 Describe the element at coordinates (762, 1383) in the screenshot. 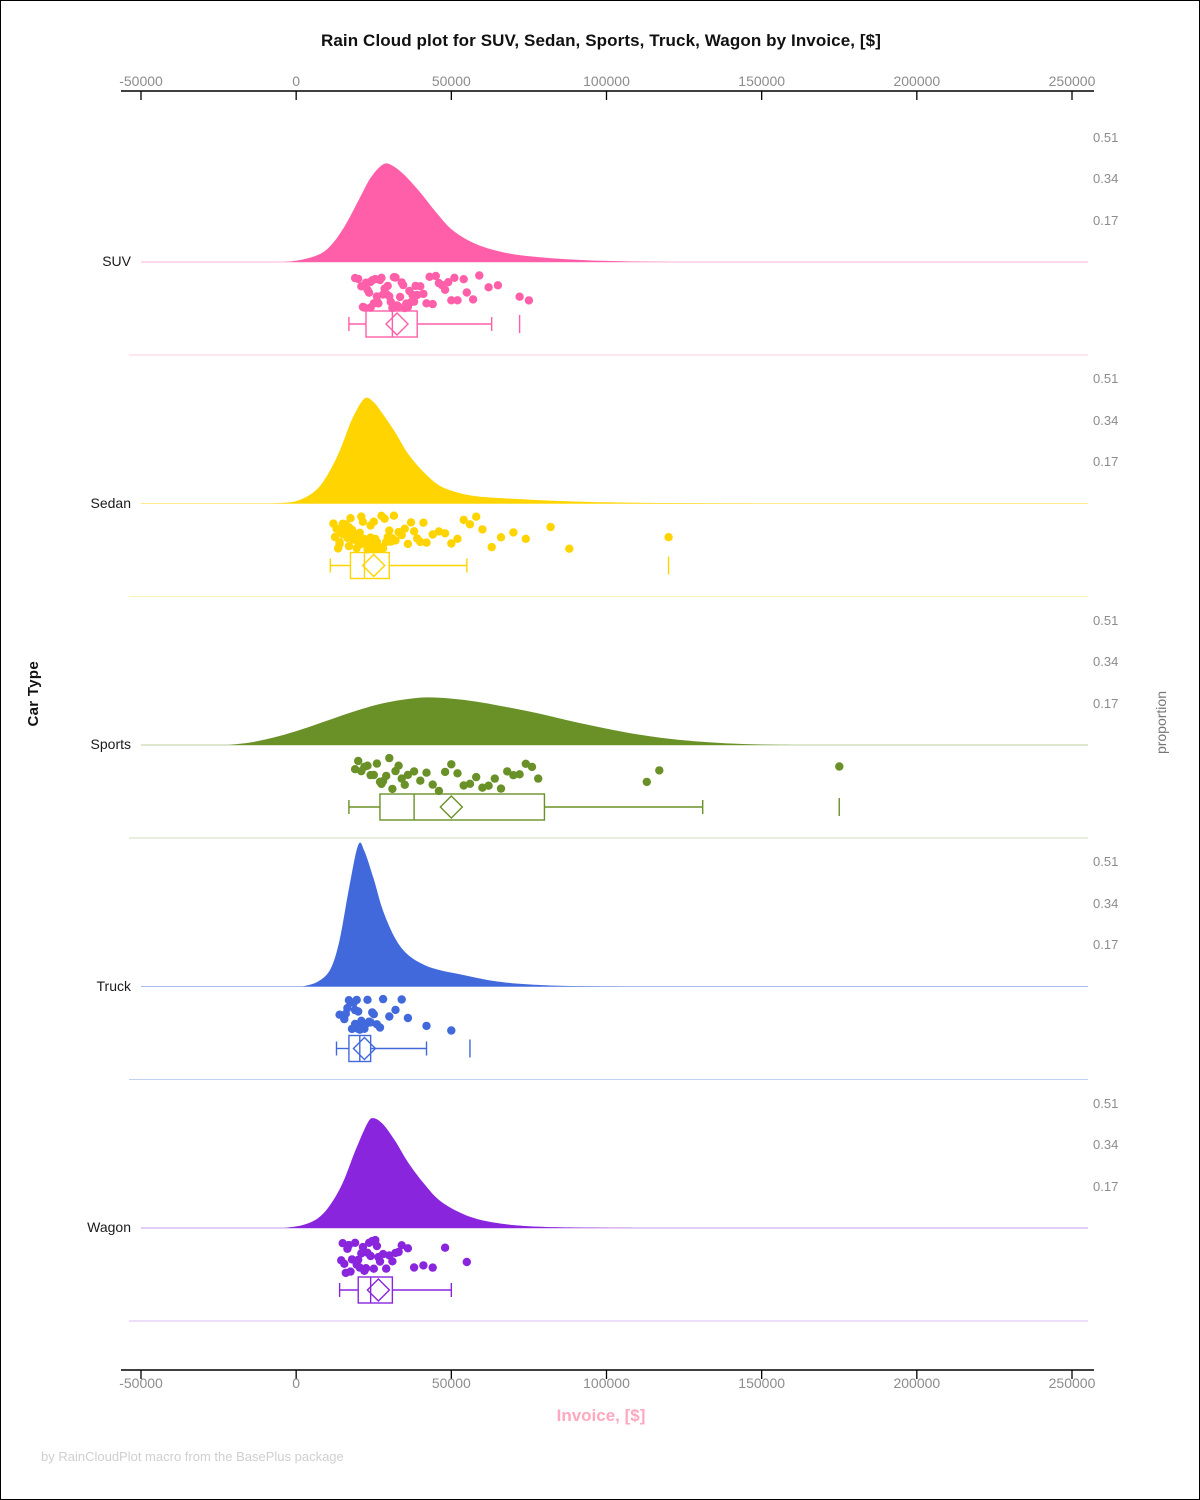

I see `x-axis-bottom-tick-label-4: 150000` at that location.